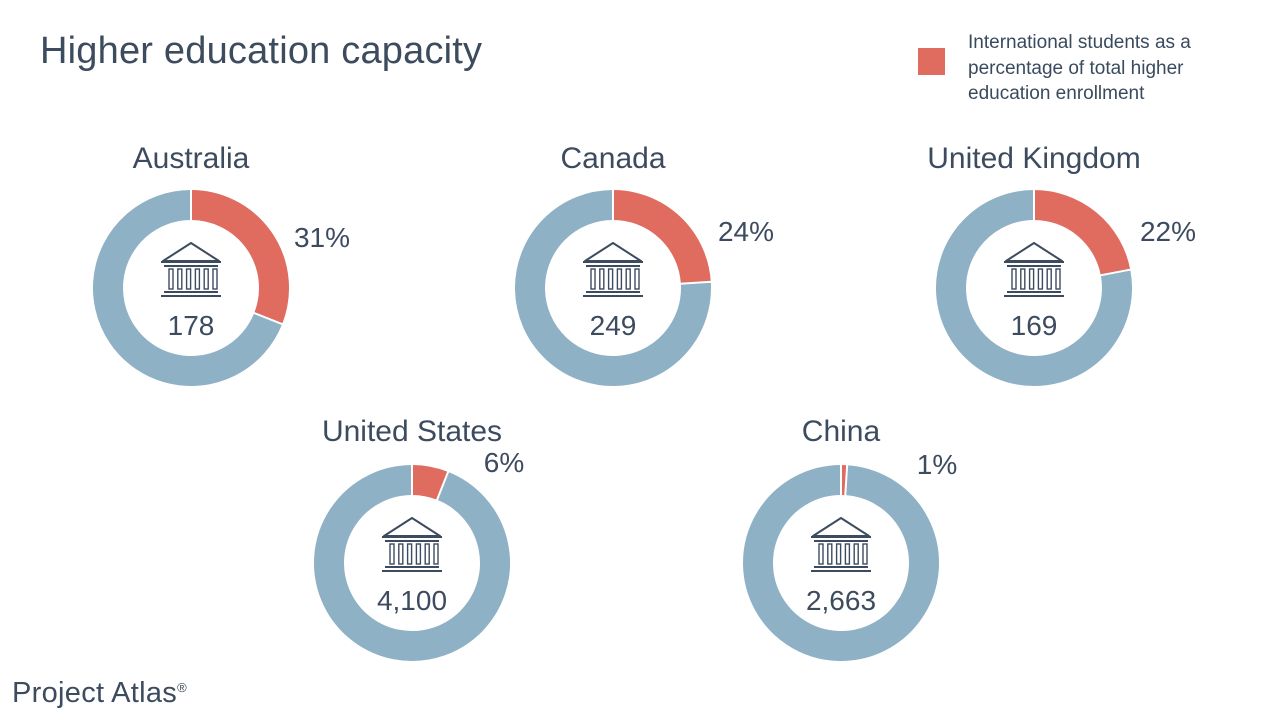 This screenshot has height=720, width=1280. I want to click on donut-chart-australia: Australia 31% 178, so click(221, 264).